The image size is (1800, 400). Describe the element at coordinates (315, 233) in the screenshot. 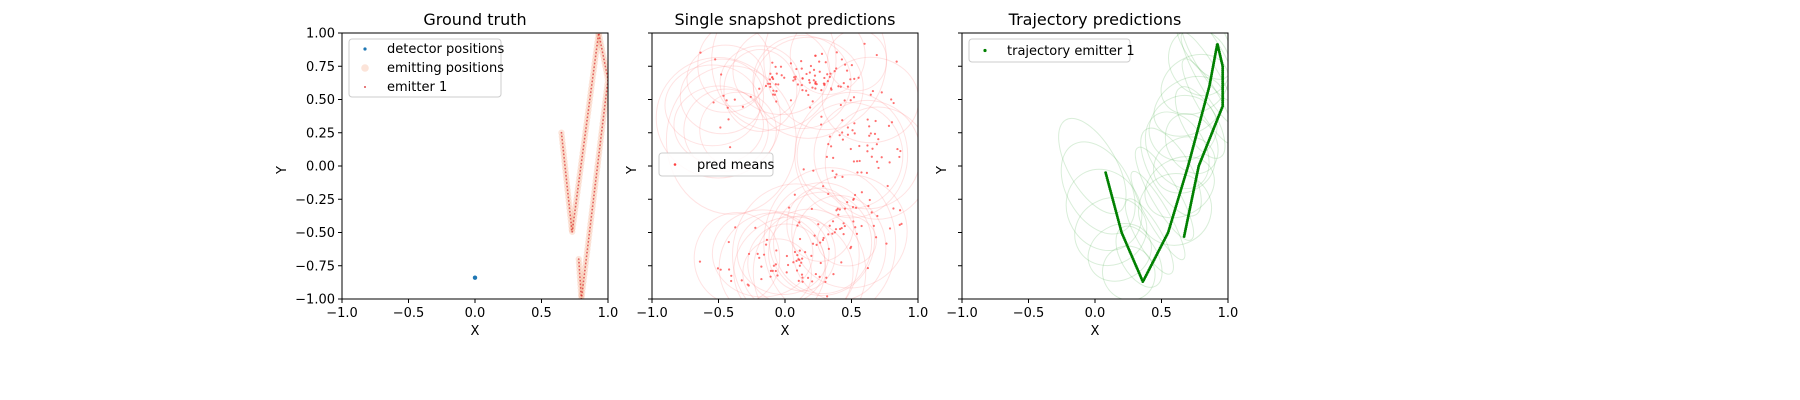

I see `y-tick-label: −0.50` at that location.